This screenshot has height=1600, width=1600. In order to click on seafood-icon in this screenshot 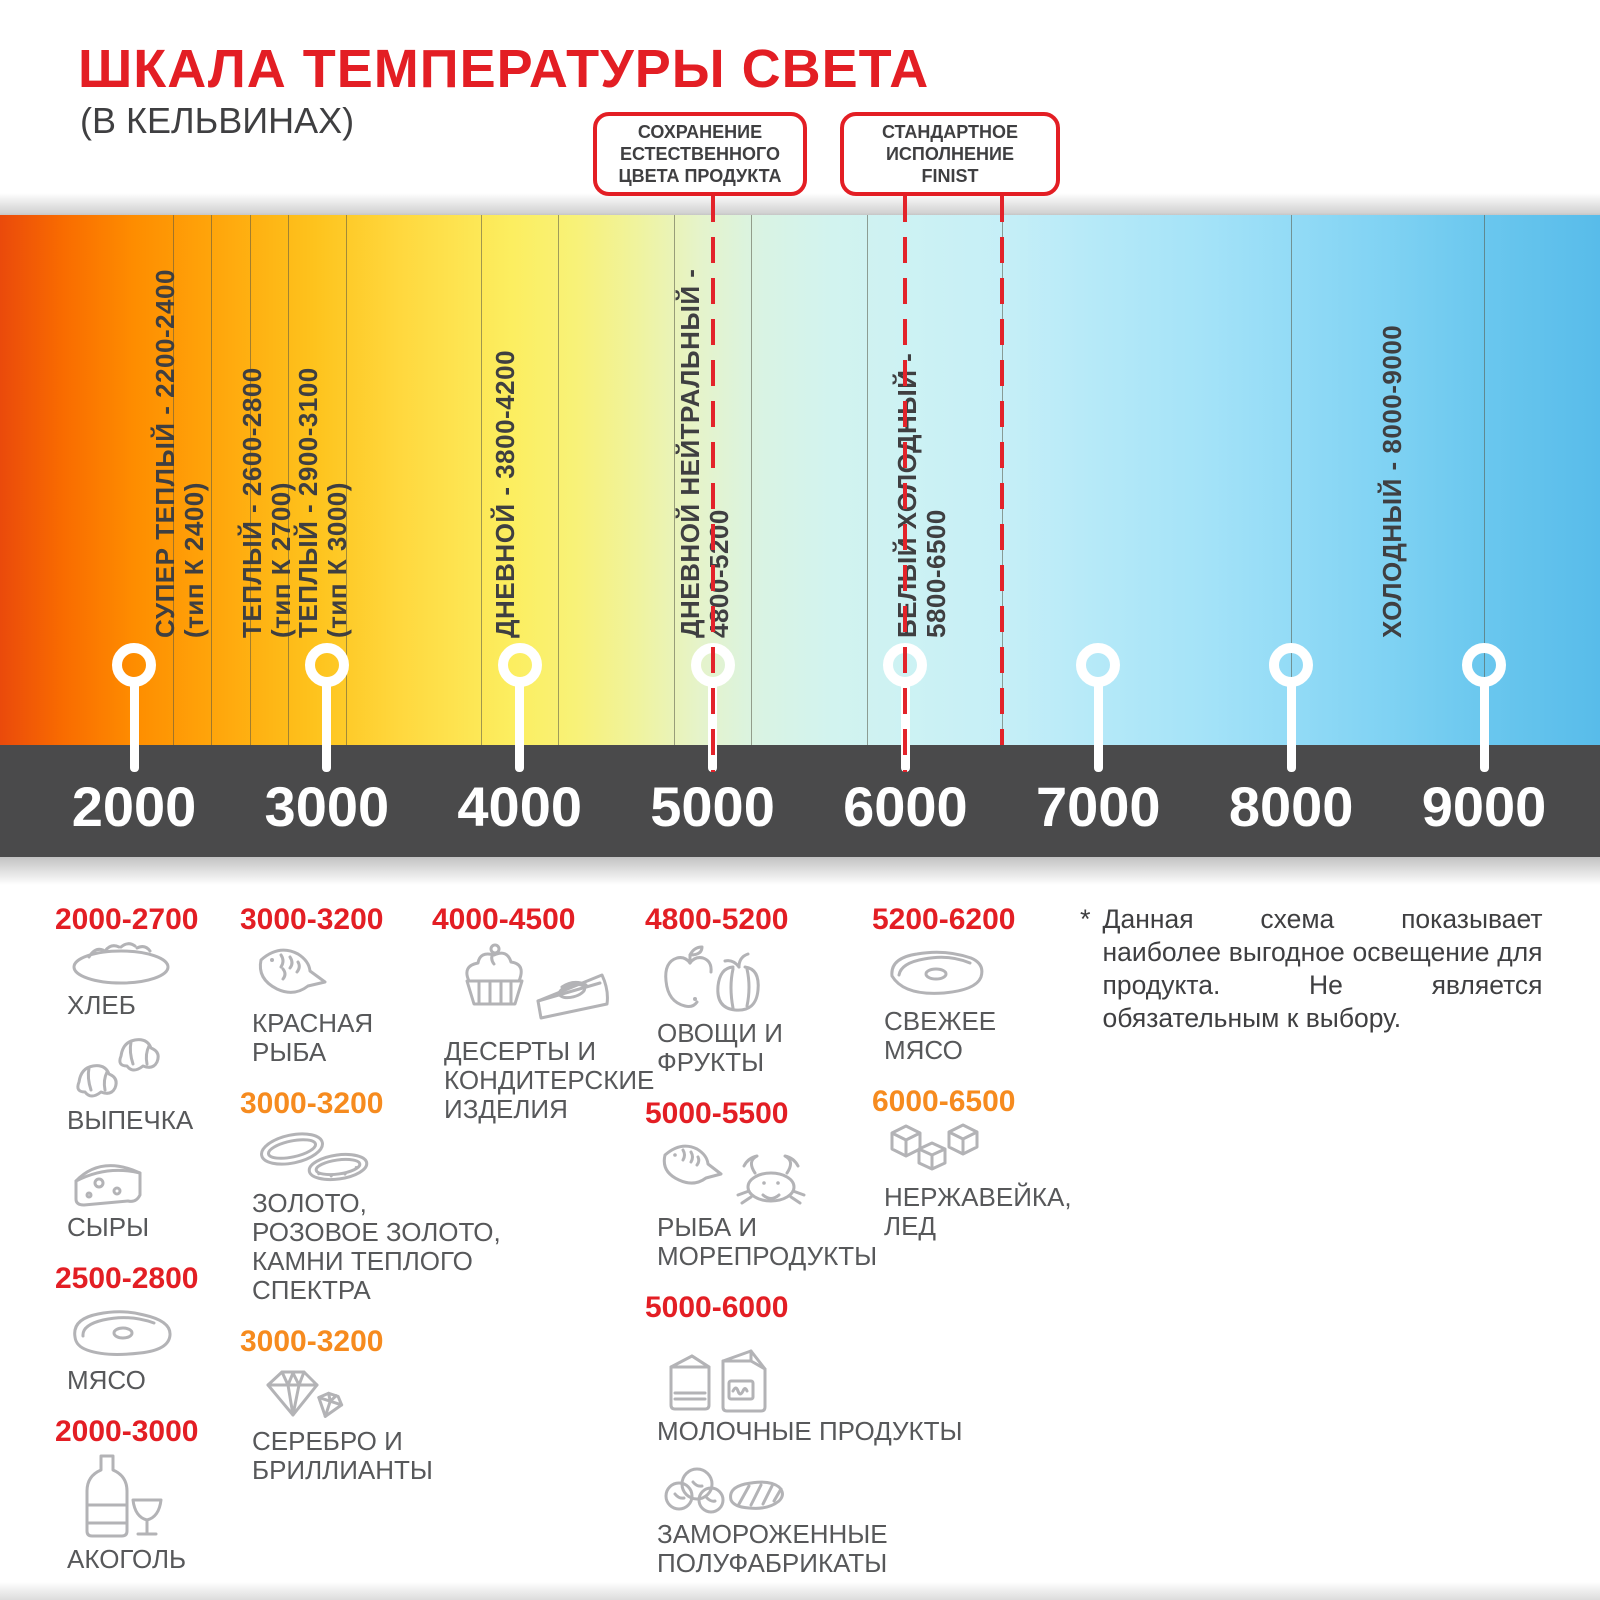, I will do `click(811, 1172)`.